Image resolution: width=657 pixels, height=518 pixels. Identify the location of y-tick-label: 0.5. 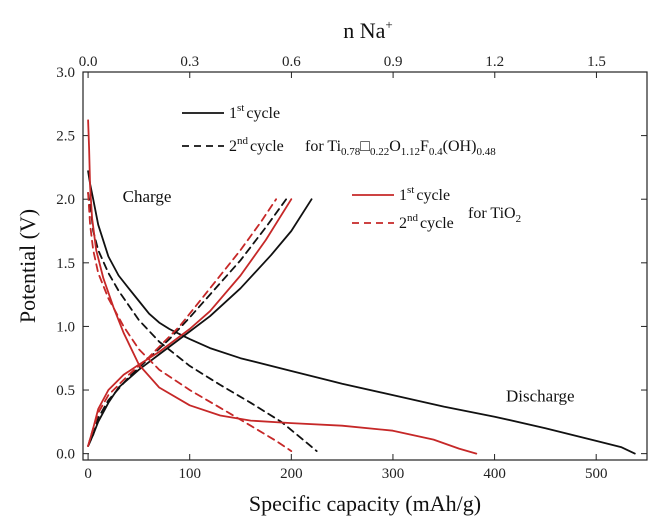
(65, 391).